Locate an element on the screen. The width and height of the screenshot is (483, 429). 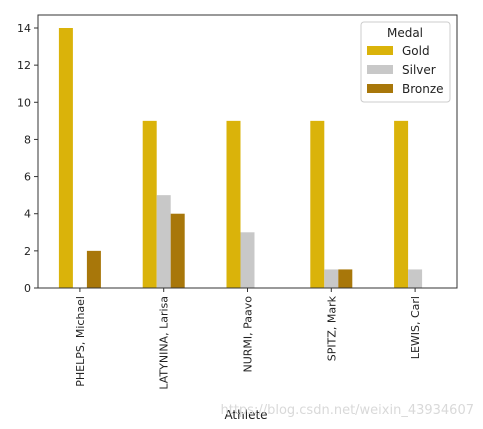
legend-label-gold: Gold is located at coordinates (416, 51).